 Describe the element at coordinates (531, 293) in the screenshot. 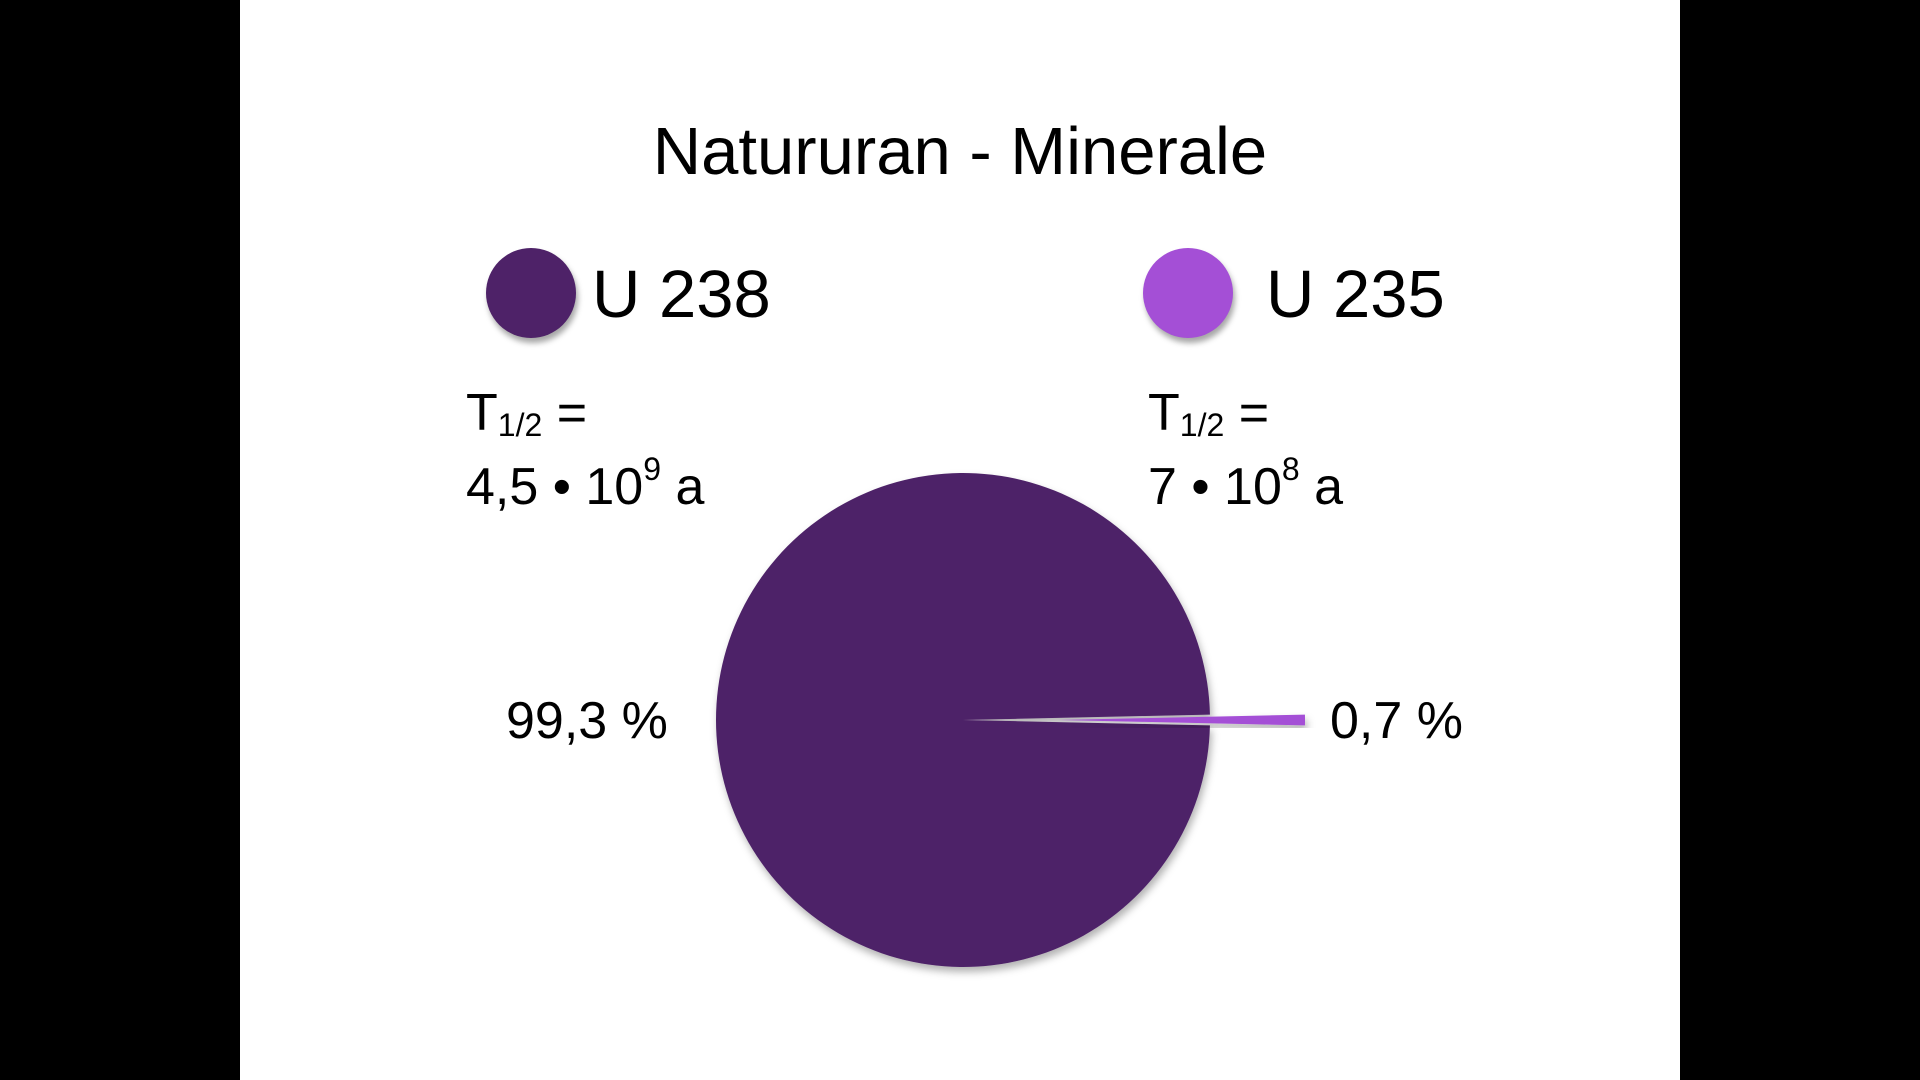

I see `legend-swatch-u238` at that location.